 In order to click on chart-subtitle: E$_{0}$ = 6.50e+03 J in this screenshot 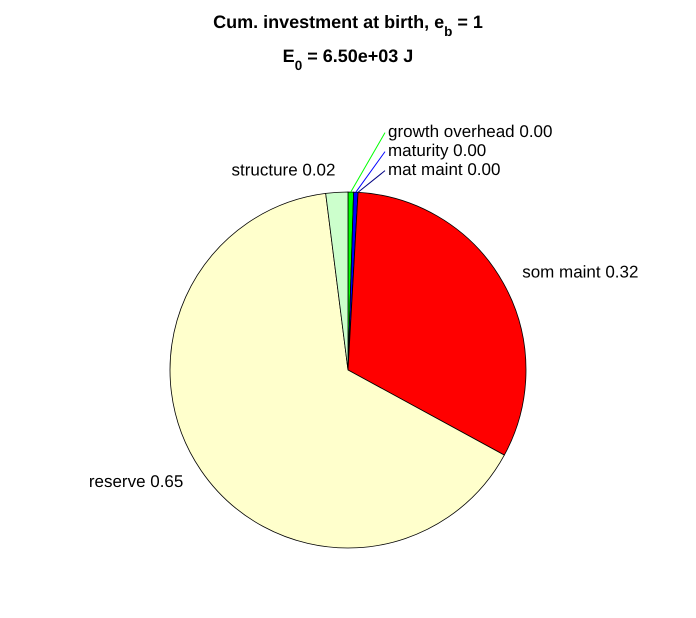, I will do `click(348, 59)`.